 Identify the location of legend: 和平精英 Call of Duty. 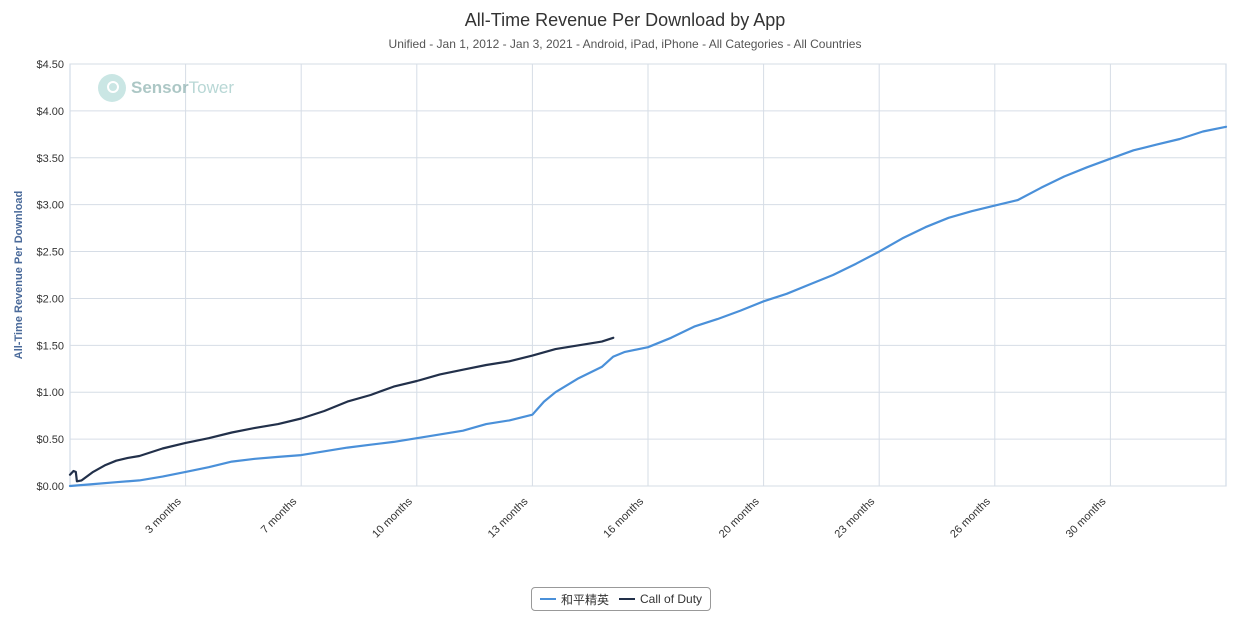
(621, 599).